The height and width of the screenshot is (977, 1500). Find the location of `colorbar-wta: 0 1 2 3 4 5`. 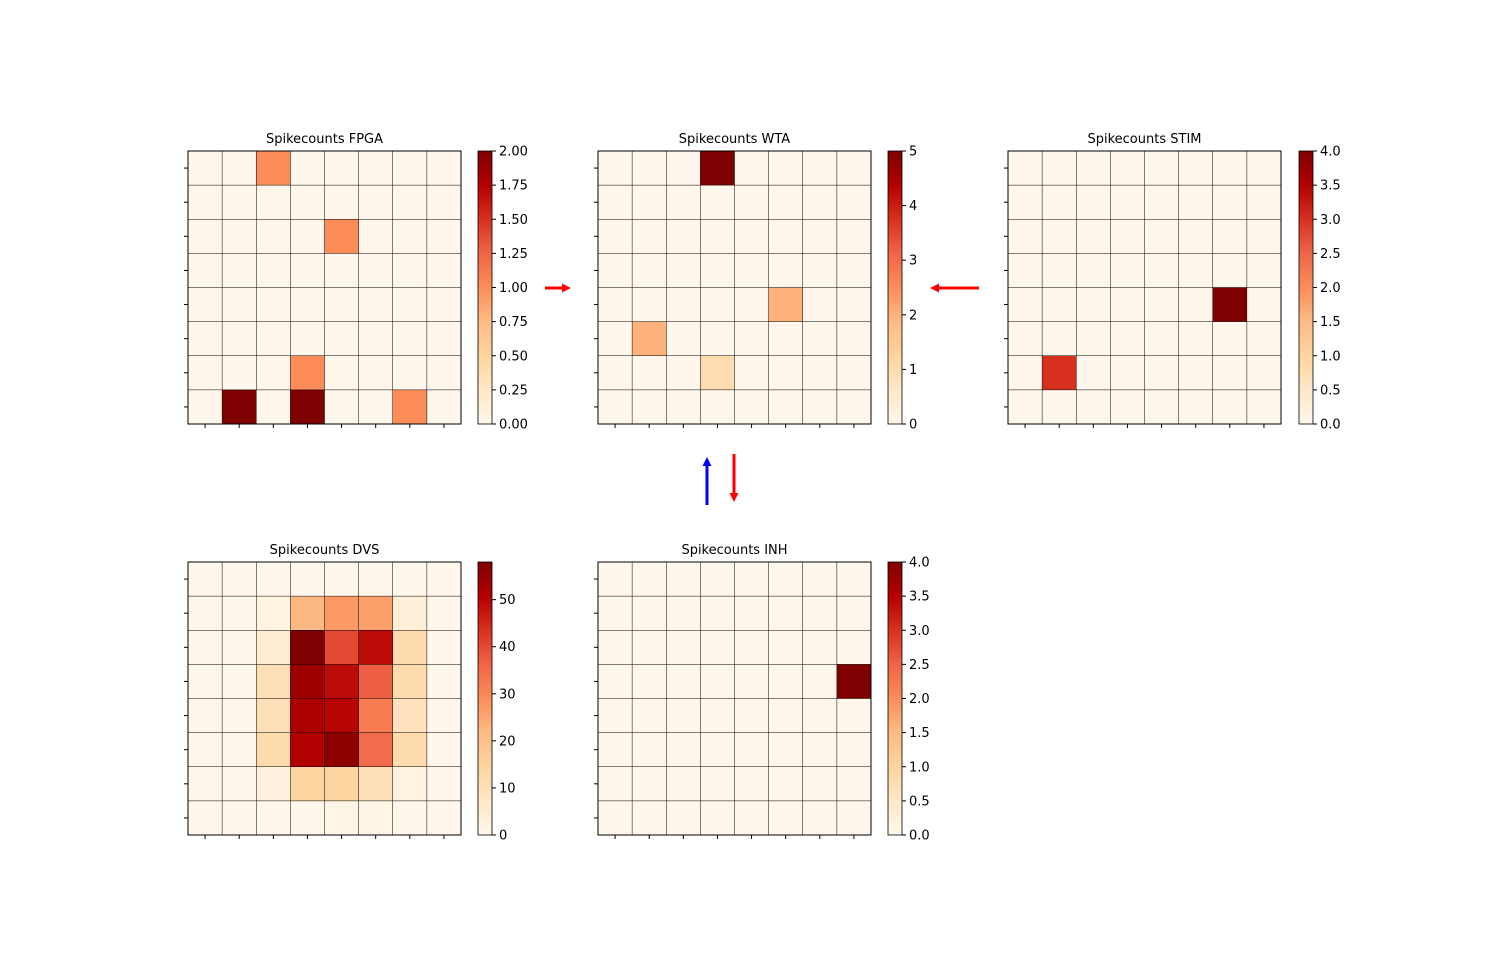

colorbar-wta: 0 1 2 3 4 5 is located at coordinates (902, 289).